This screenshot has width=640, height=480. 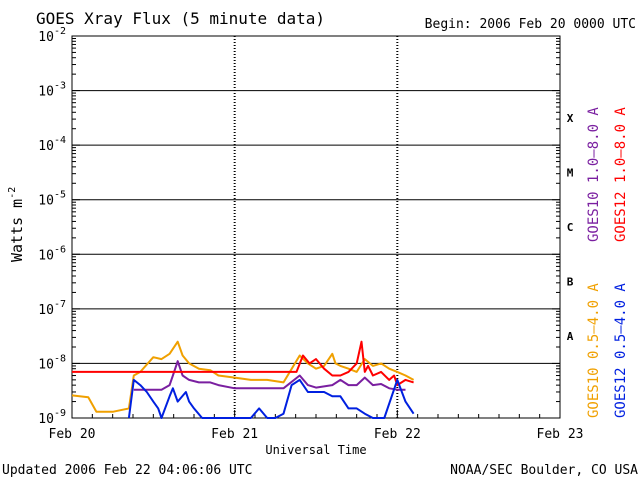 What do you see at coordinates (594, 350) in the screenshot?
I see `legend-entry-2: GOES10 0.5–4.0 A` at bounding box center [594, 350].